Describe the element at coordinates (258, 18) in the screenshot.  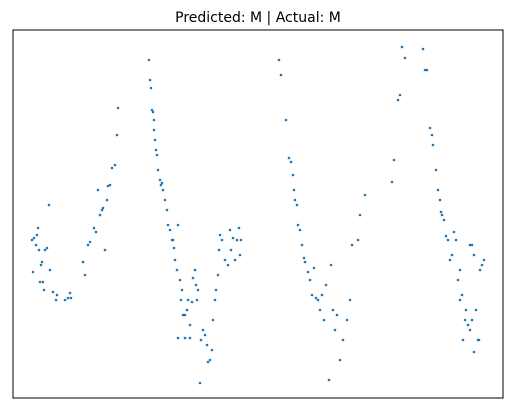
I see `chart-title: Predicted: M | Actual: M` at that location.